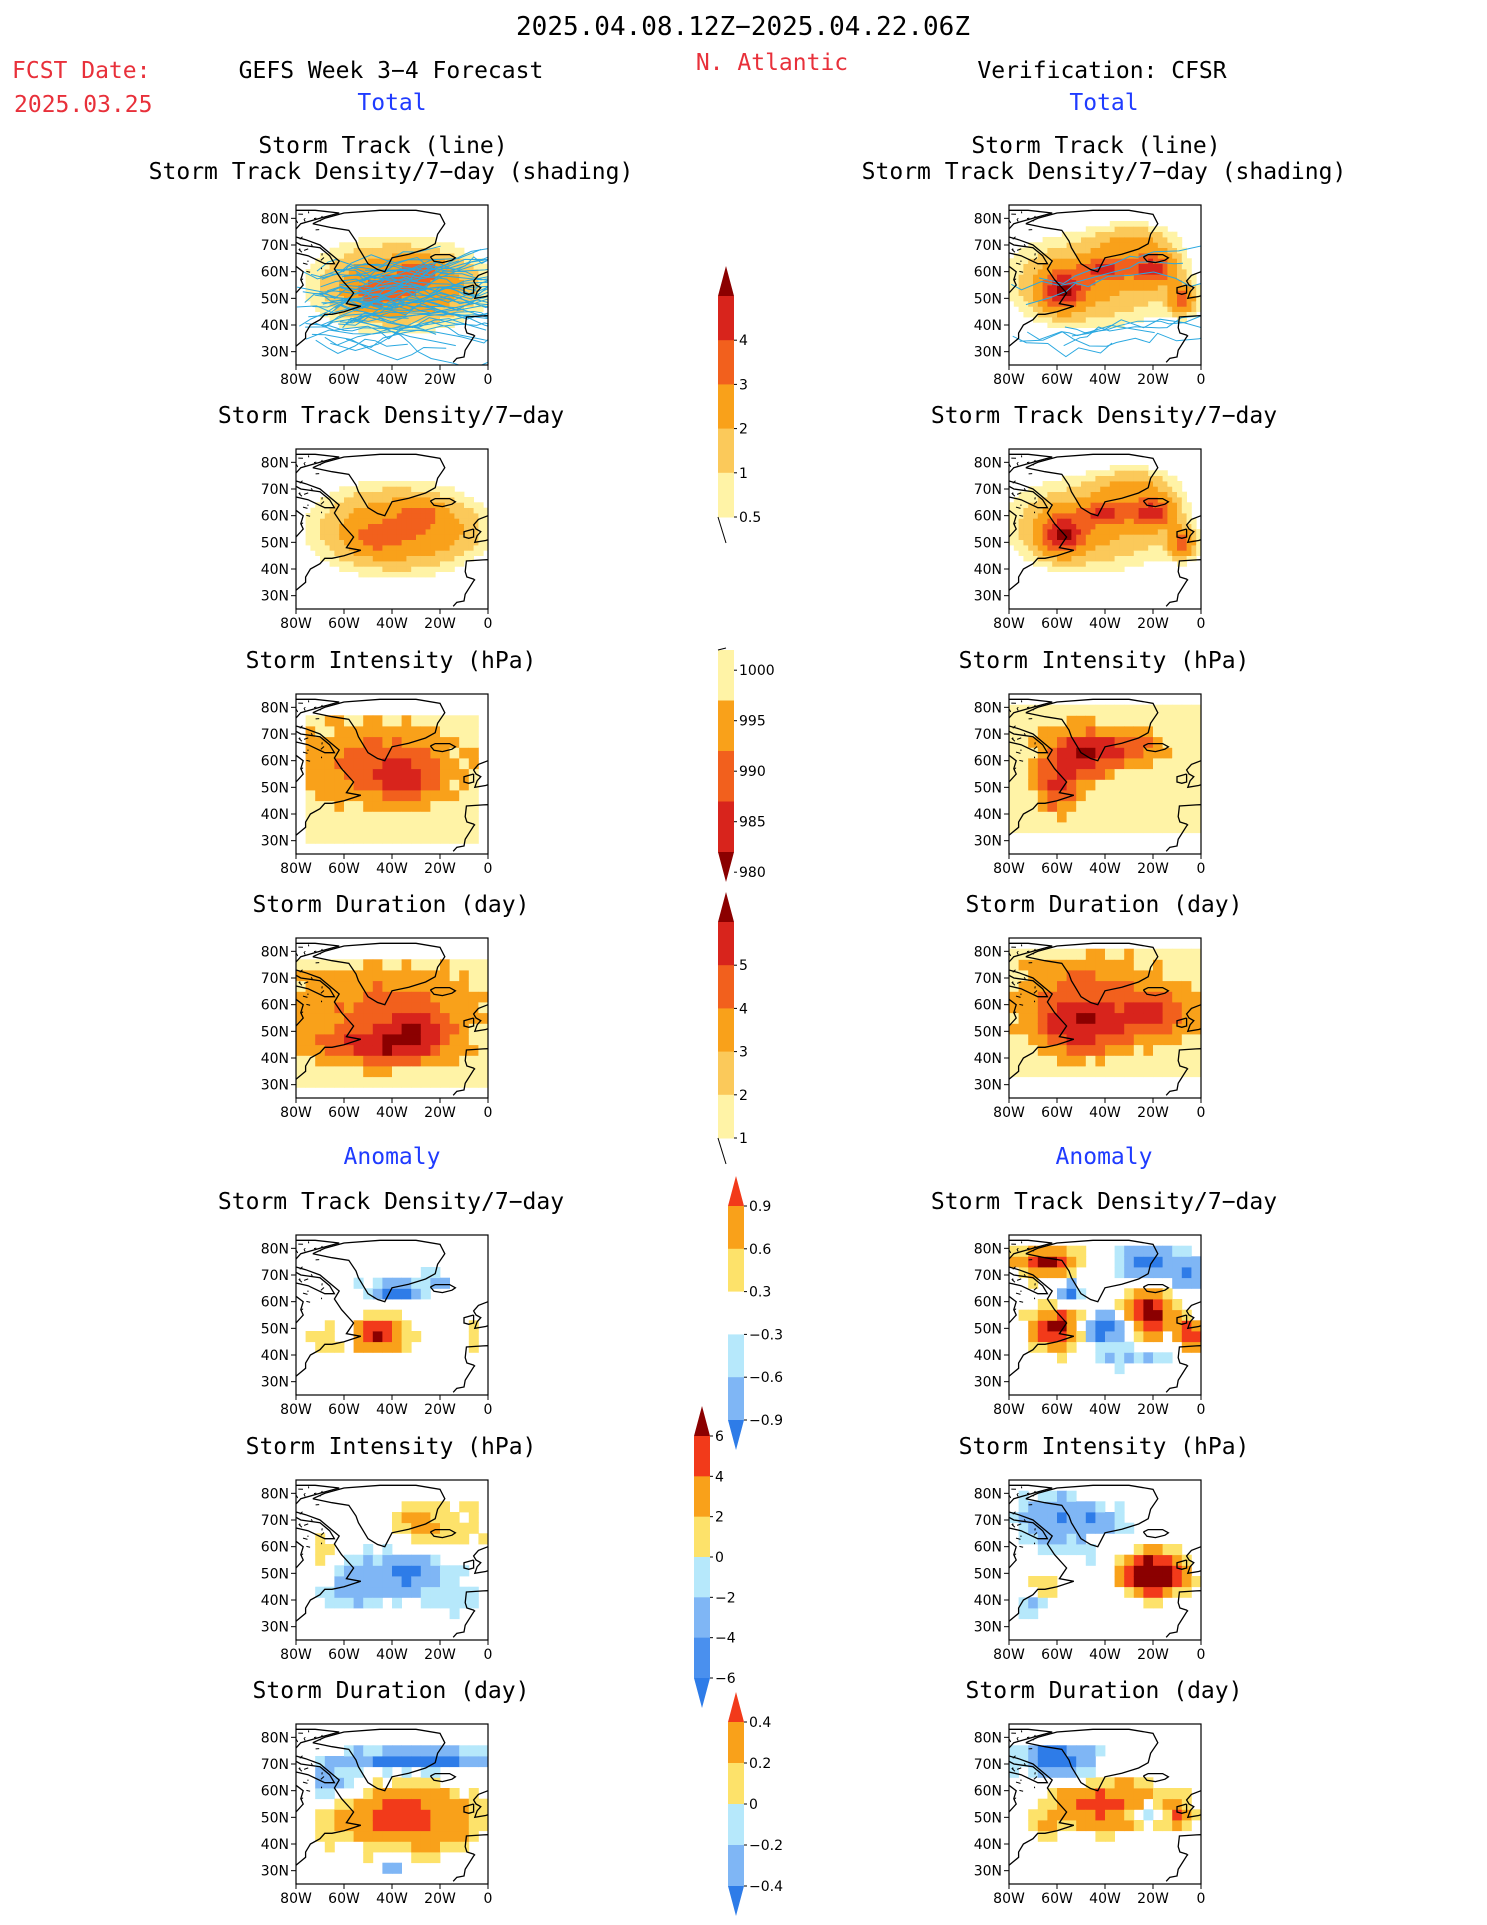  Describe the element at coordinates (726, 1116) in the screenshot. I see `colorbar-segment` at that location.